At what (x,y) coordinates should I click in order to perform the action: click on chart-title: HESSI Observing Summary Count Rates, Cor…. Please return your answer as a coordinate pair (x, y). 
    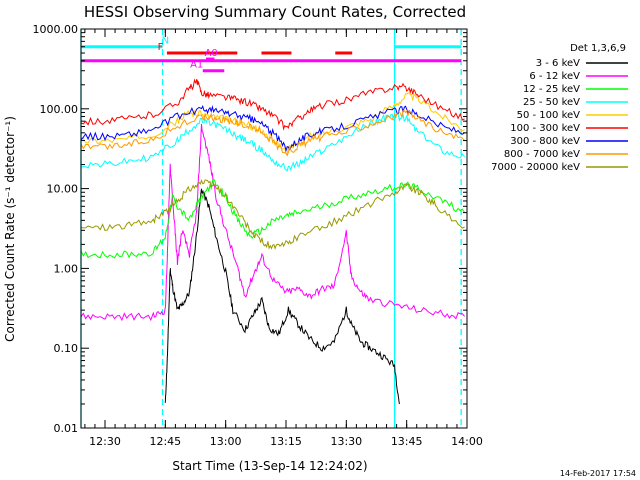
    Looking at the image, I should click on (275, 12).